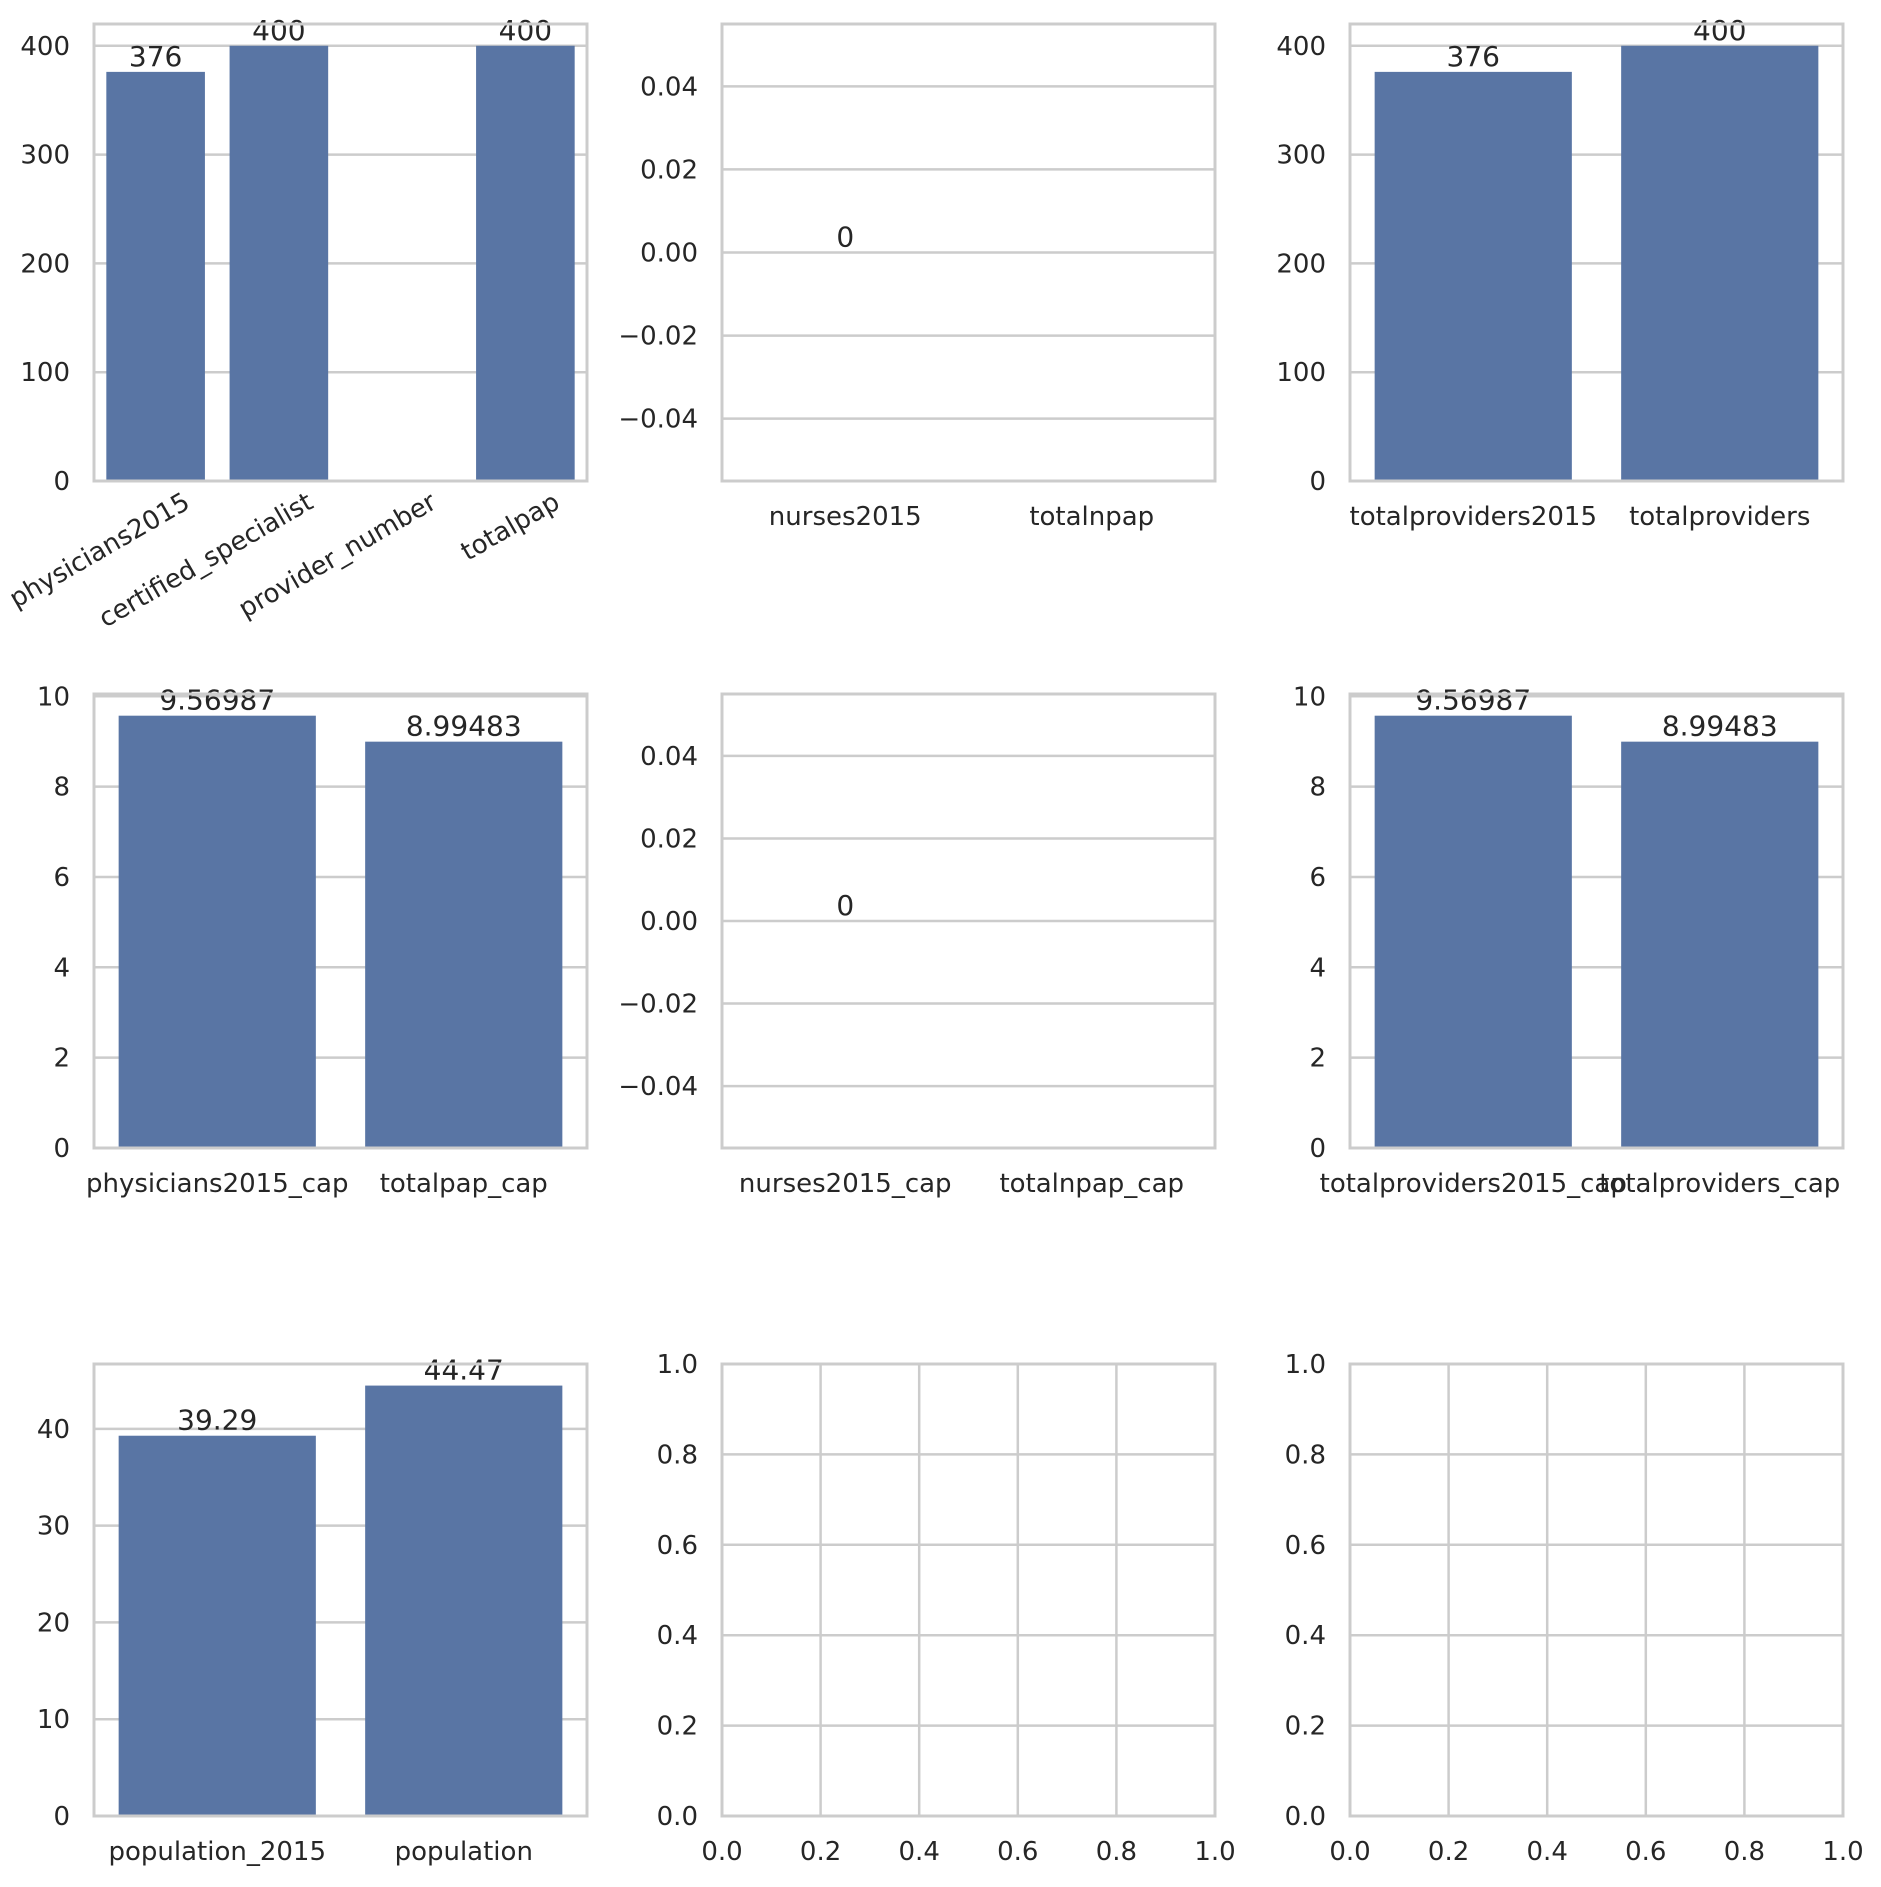 This screenshot has width=1881, height=1887. I want to click on bar-totalproviders, so click(1720, 263).